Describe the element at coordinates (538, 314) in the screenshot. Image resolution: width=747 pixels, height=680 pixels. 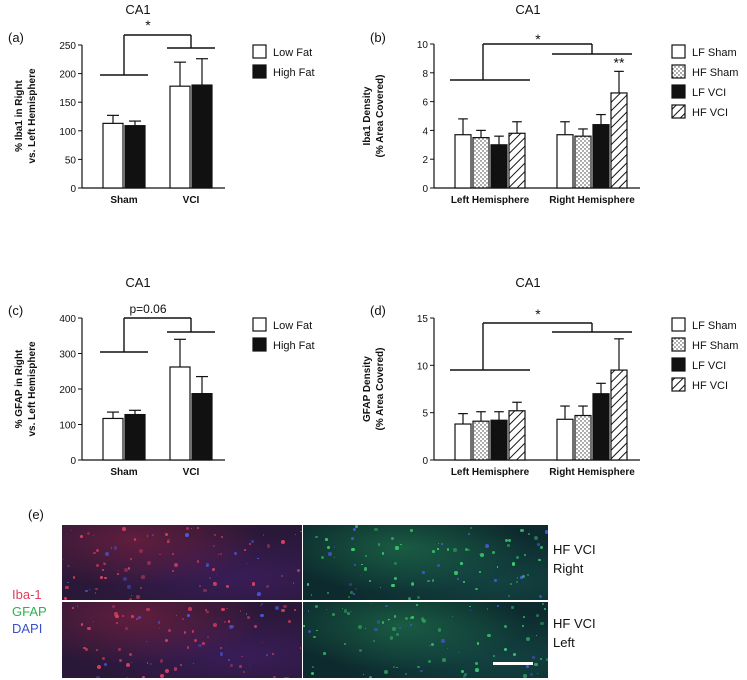
I see `significance-label: *` at that location.